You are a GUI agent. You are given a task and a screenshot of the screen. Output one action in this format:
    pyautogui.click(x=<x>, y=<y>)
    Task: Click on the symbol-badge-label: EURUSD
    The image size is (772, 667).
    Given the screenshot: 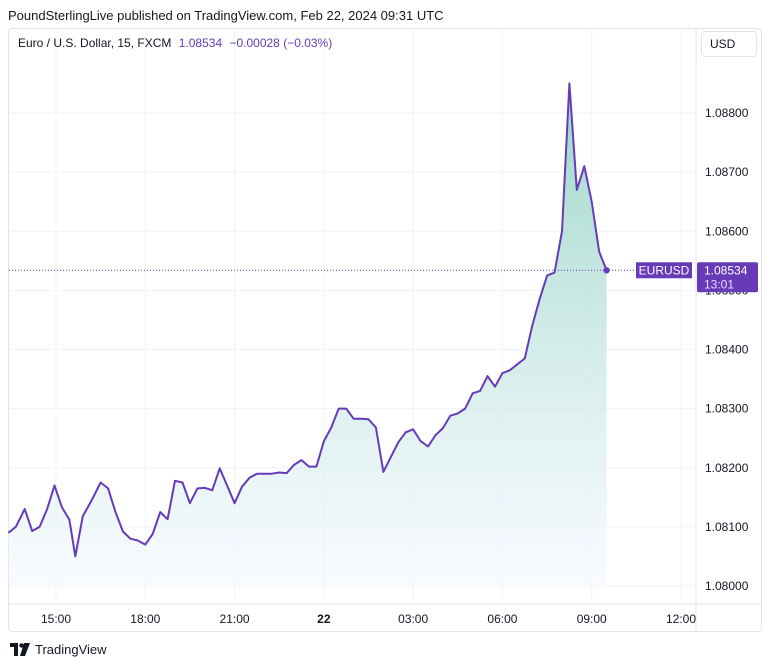 What is the action you would take?
    pyautogui.click(x=664, y=270)
    